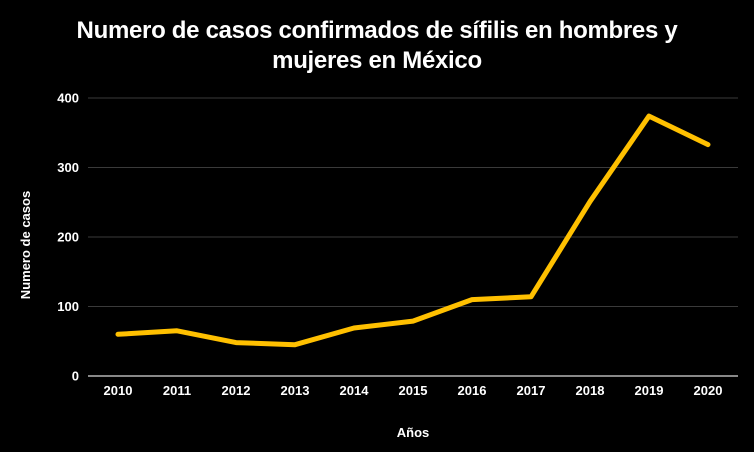 The width and height of the screenshot is (754, 452). What do you see at coordinates (355, 390) in the screenshot?
I see `x-tick-label: 2014` at bounding box center [355, 390].